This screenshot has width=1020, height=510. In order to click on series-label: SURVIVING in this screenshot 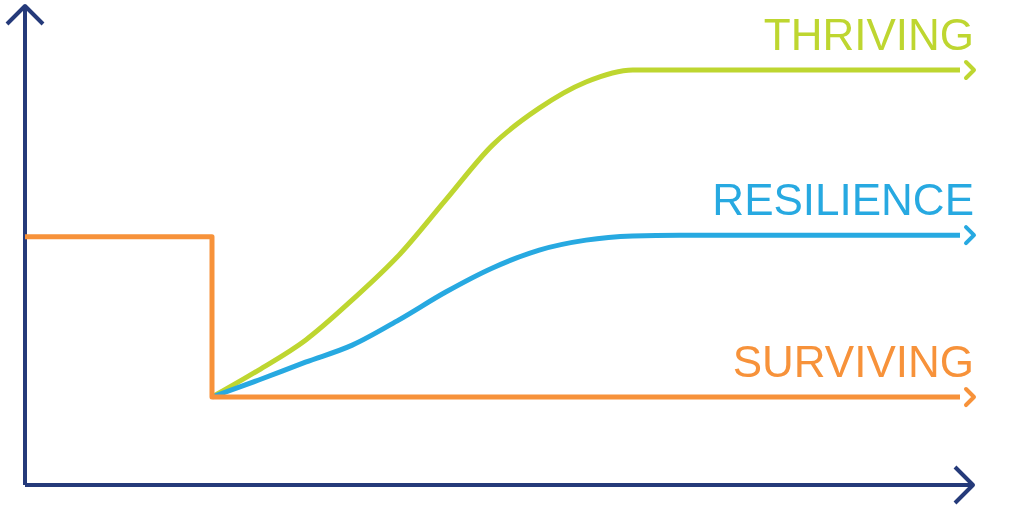, I will do `click(853, 362)`.